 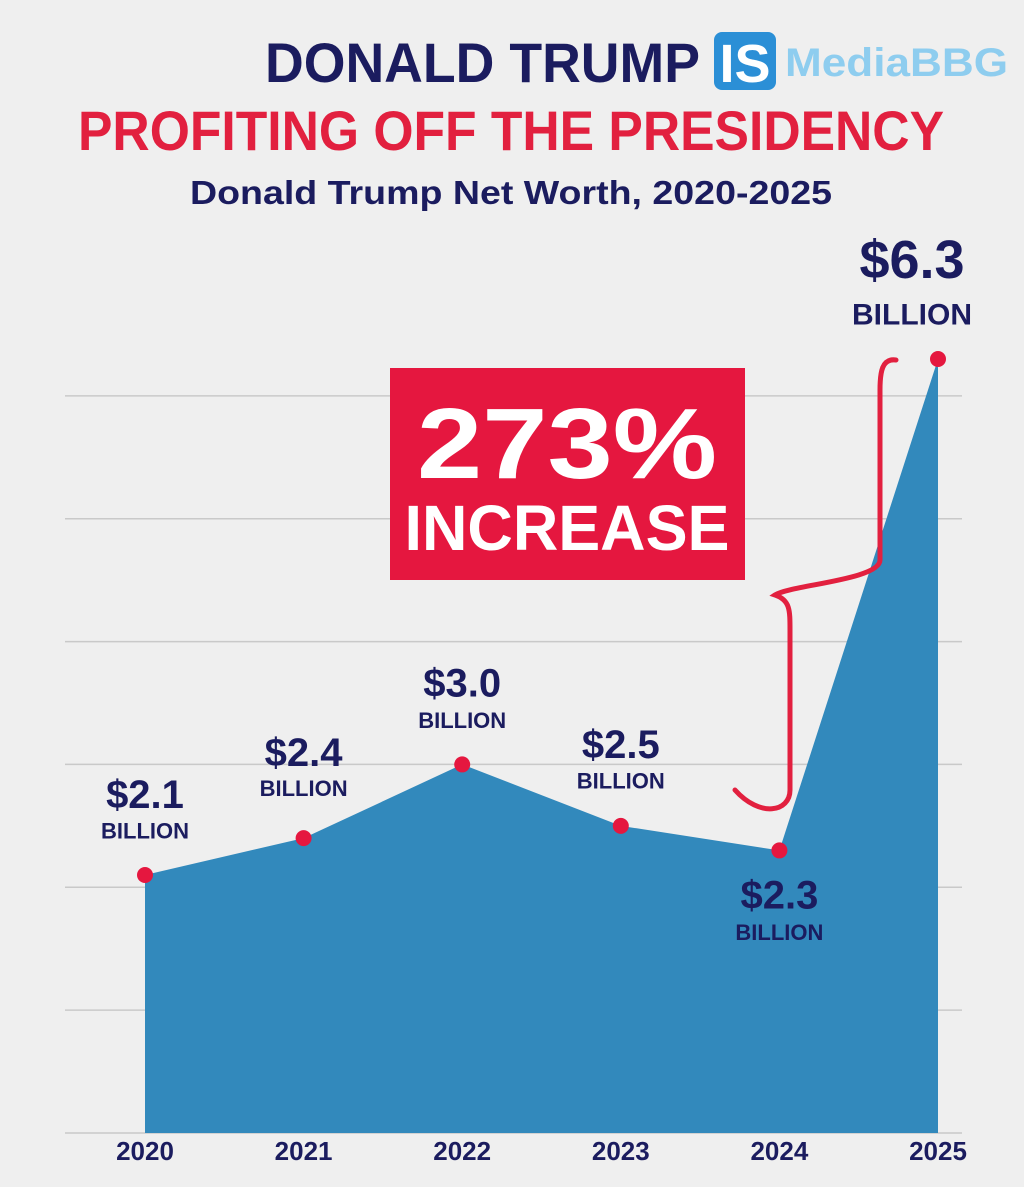 What do you see at coordinates (145, 795) in the screenshot?
I see `value-label: $2.1` at bounding box center [145, 795].